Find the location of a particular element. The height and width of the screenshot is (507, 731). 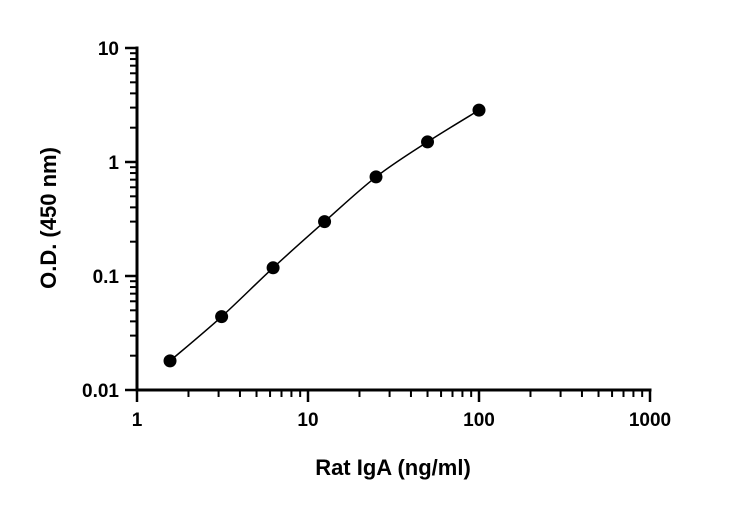

y-tick-label: 10 is located at coordinates (108, 49).